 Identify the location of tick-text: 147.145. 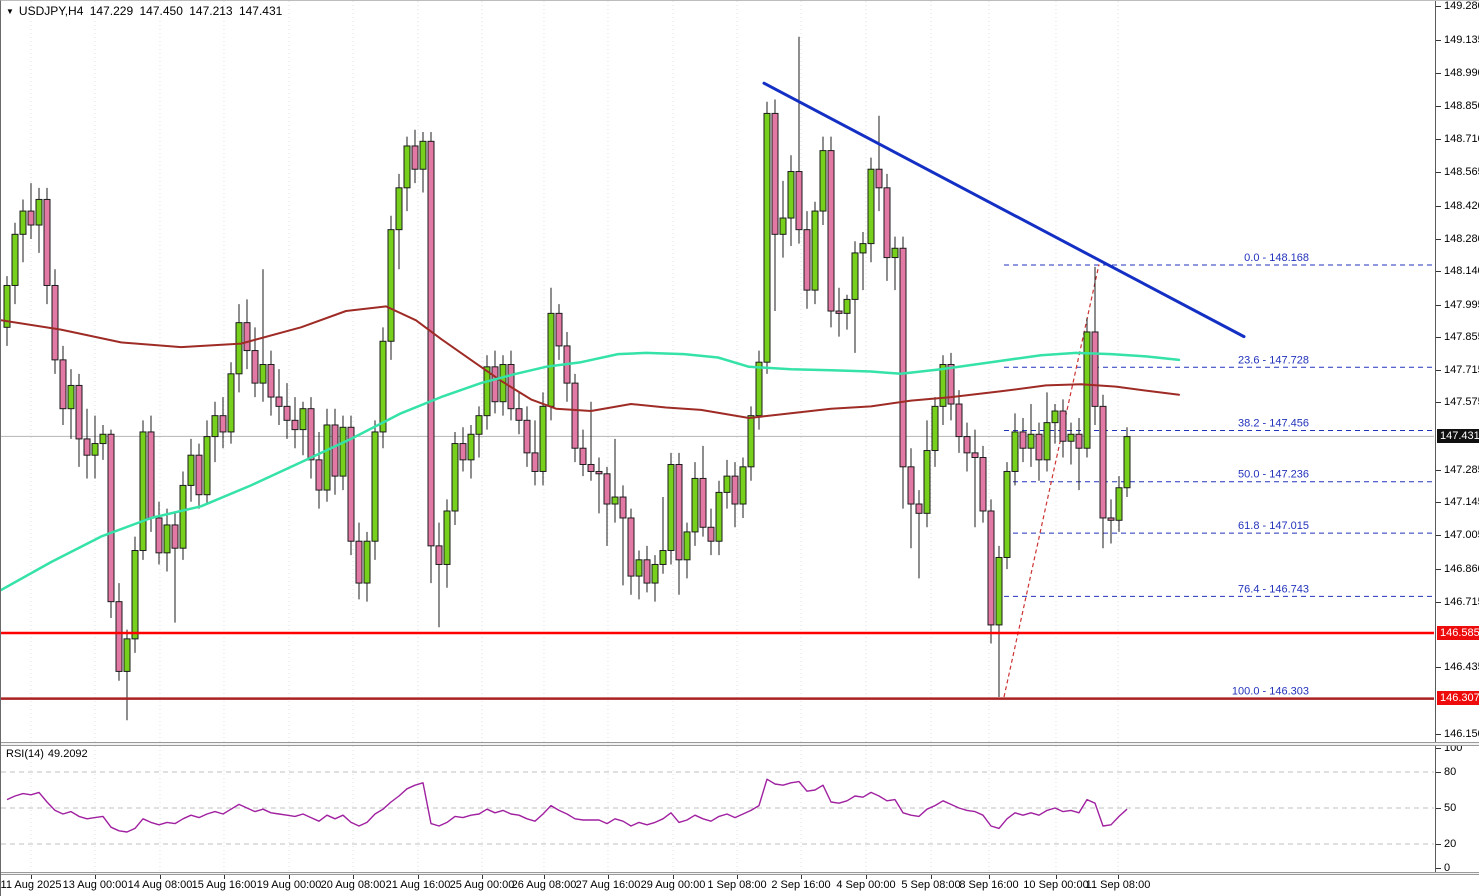
(1461, 502).